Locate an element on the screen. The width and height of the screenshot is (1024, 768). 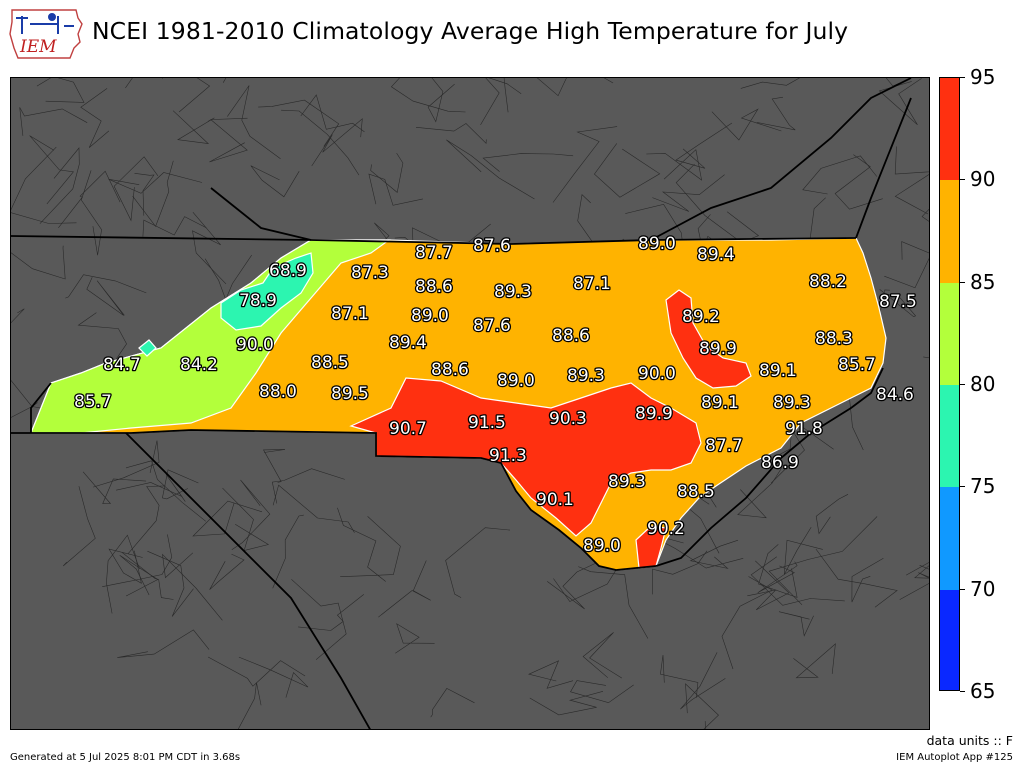
station-value: 84.6 is located at coordinates (895, 395).